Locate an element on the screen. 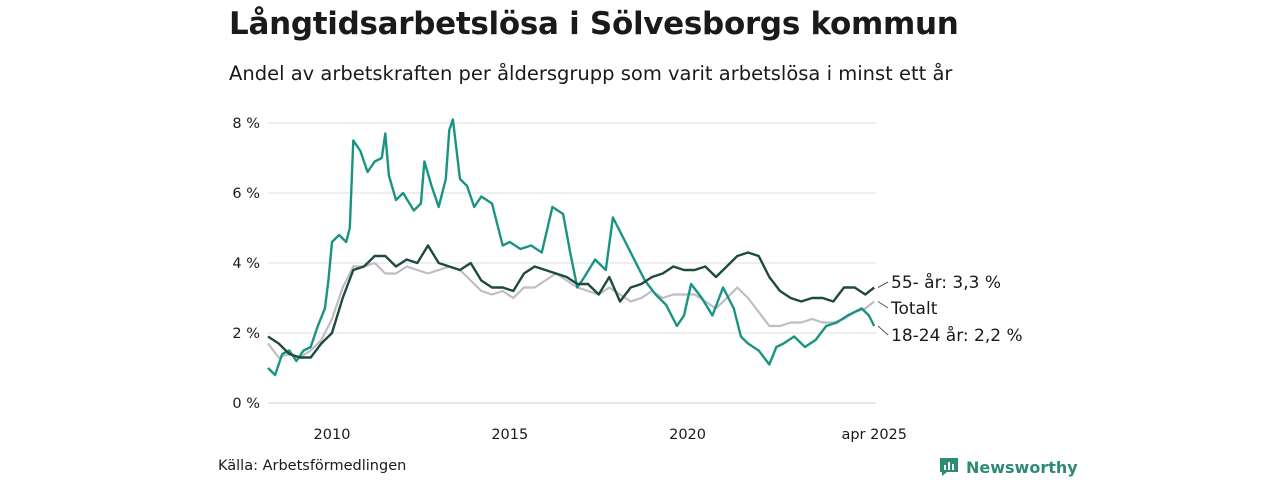  series-line-age55 is located at coordinates (571, 301).